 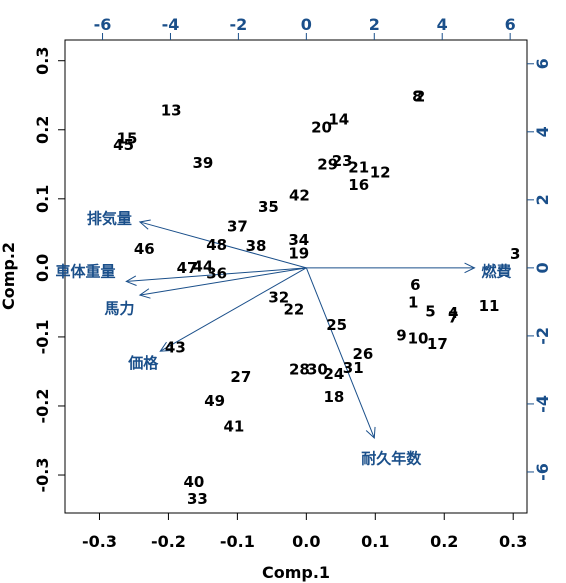 What do you see at coordinates (306, 24) in the screenshot?
I see `top-tick-label: 0` at bounding box center [306, 24].